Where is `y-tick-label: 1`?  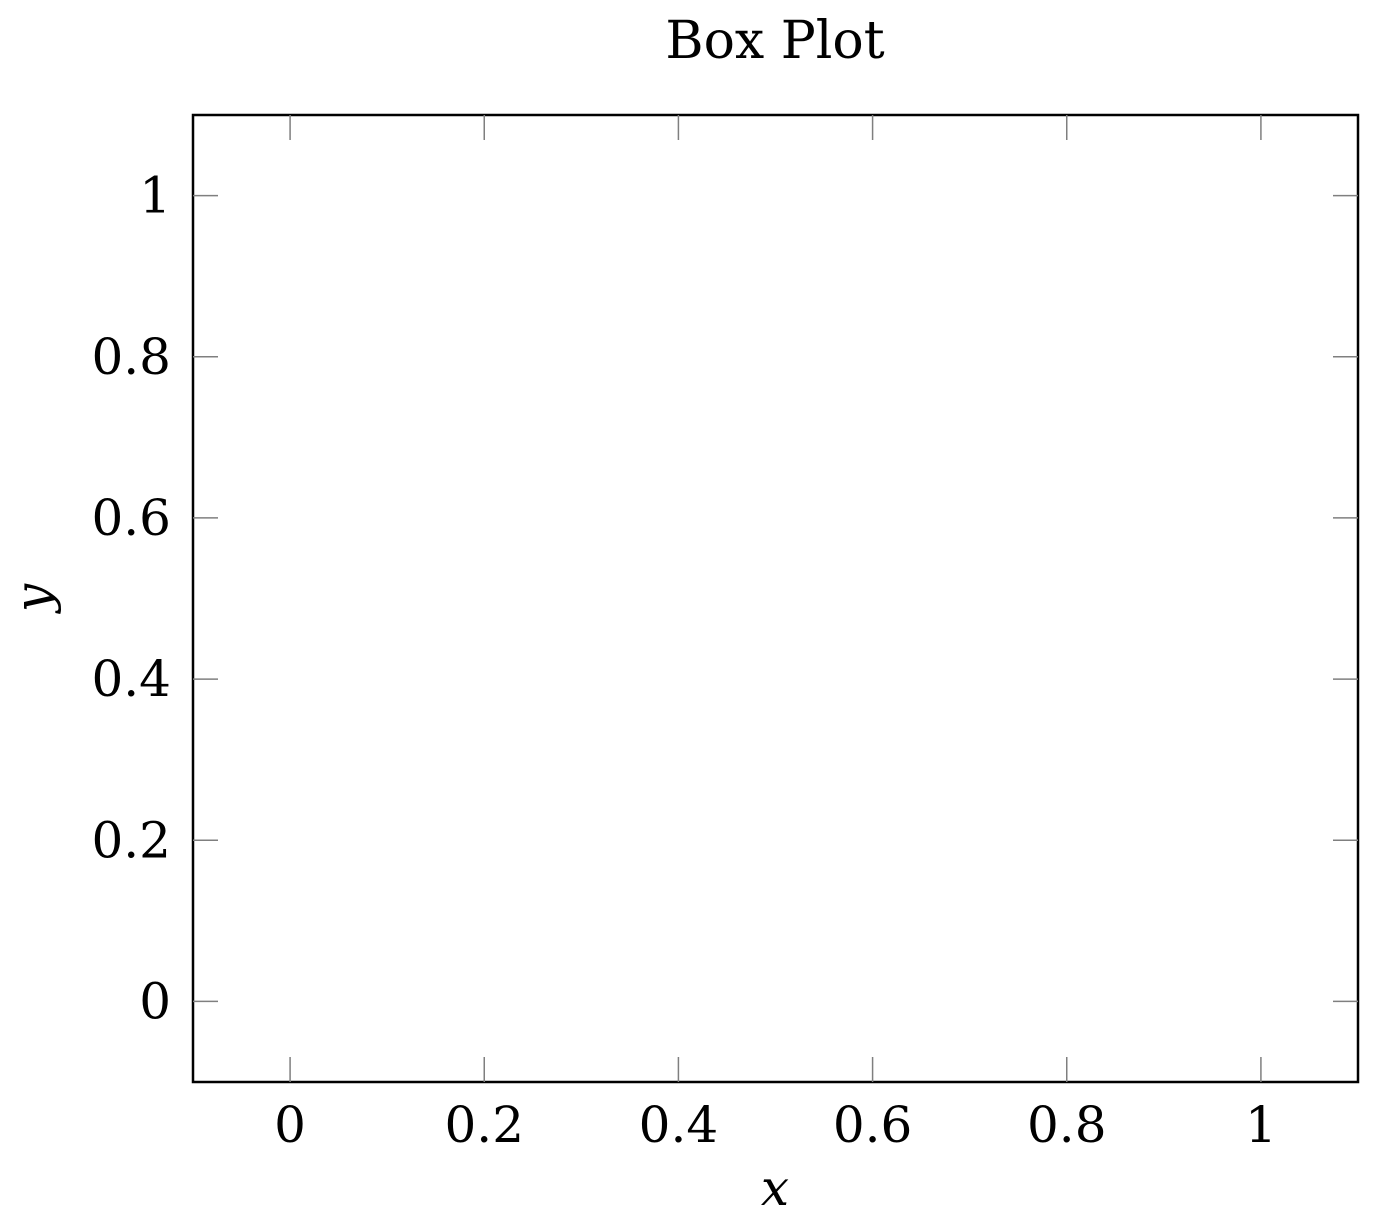 y-tick-label: 1 is located at coordinates (155, 196).